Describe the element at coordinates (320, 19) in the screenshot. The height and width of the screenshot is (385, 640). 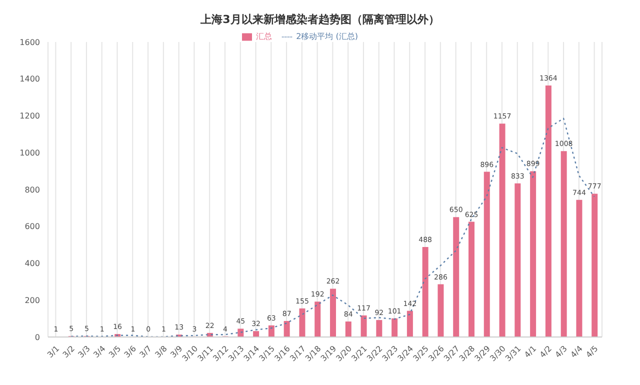
I see `chart-title: 上海3月以来新增感染者趋势图（隔离管理以外）` at that location.